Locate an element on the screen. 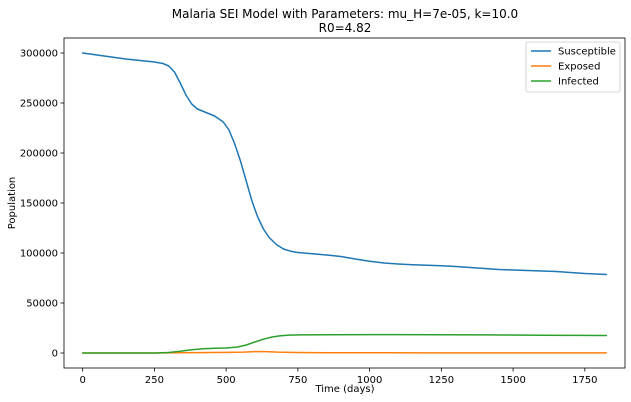 This screenshot has width=631, height=402. legend-label-infected: Infected is located at coordinates (578, 82).